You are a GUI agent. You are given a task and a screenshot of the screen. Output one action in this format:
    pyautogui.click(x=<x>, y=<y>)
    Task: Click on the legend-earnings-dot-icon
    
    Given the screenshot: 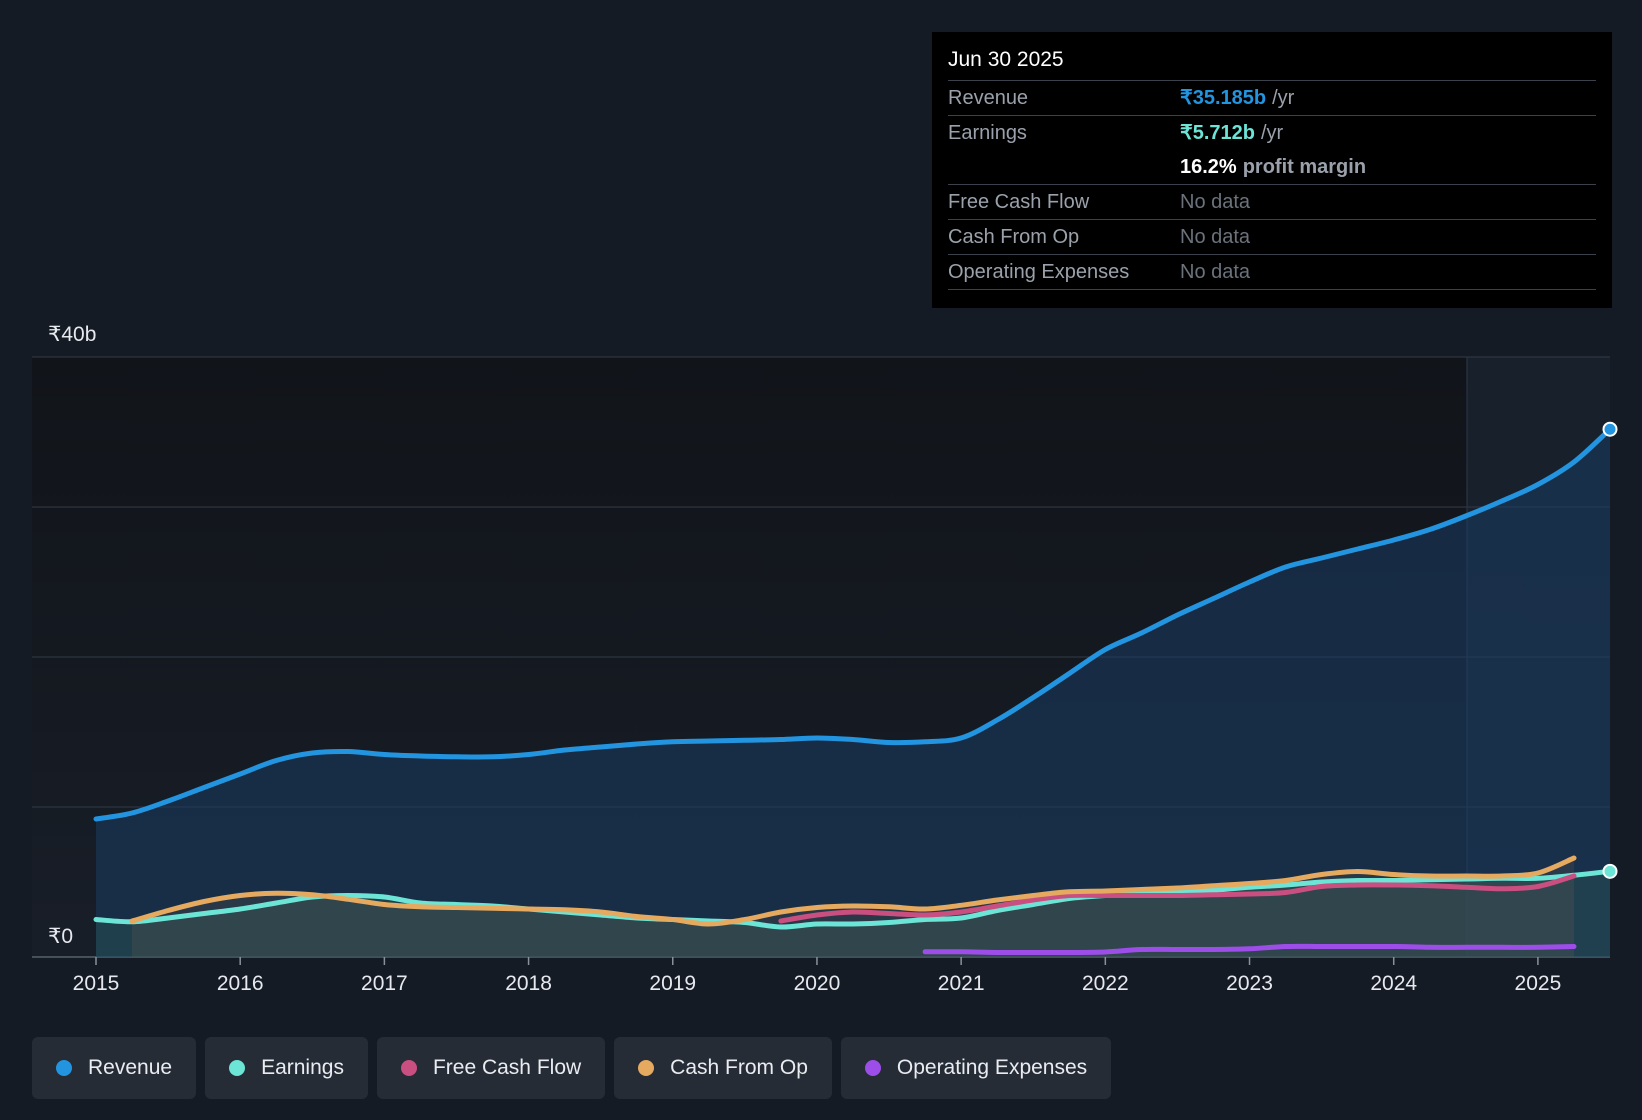 What is the action you would take?
    pyautogui.click(x=237, y=1068)
    